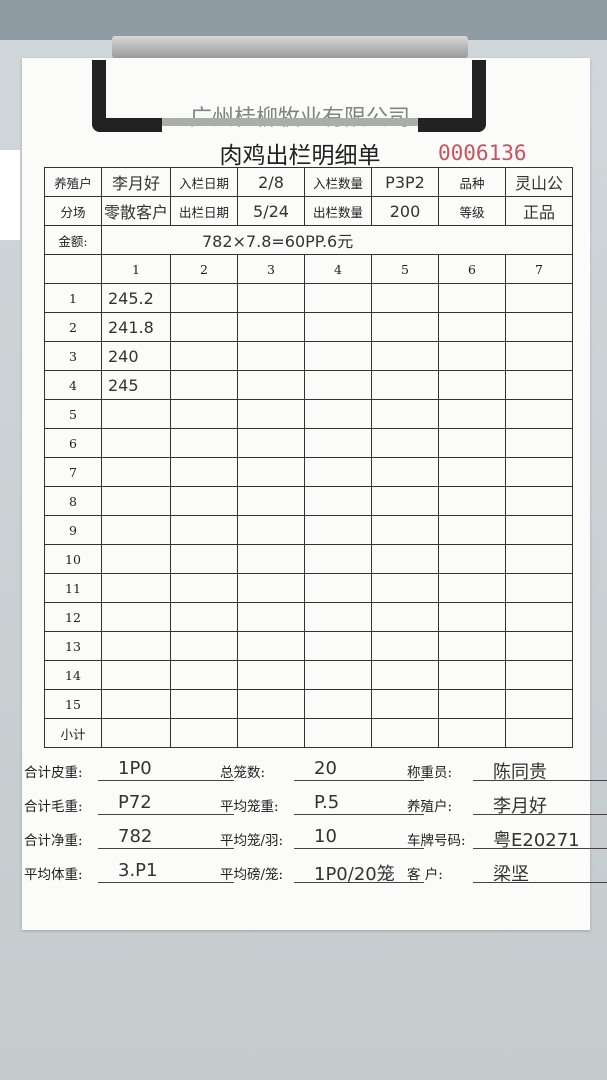  I want to click on summary-label: 合计毛重:, so click(53, 807).